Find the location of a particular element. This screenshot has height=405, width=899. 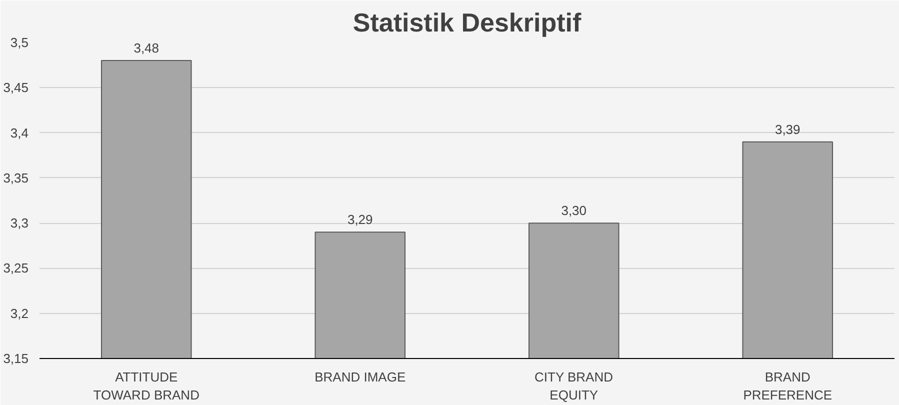

y-tick-label: 3,35 is located at coordinates (16, 178).